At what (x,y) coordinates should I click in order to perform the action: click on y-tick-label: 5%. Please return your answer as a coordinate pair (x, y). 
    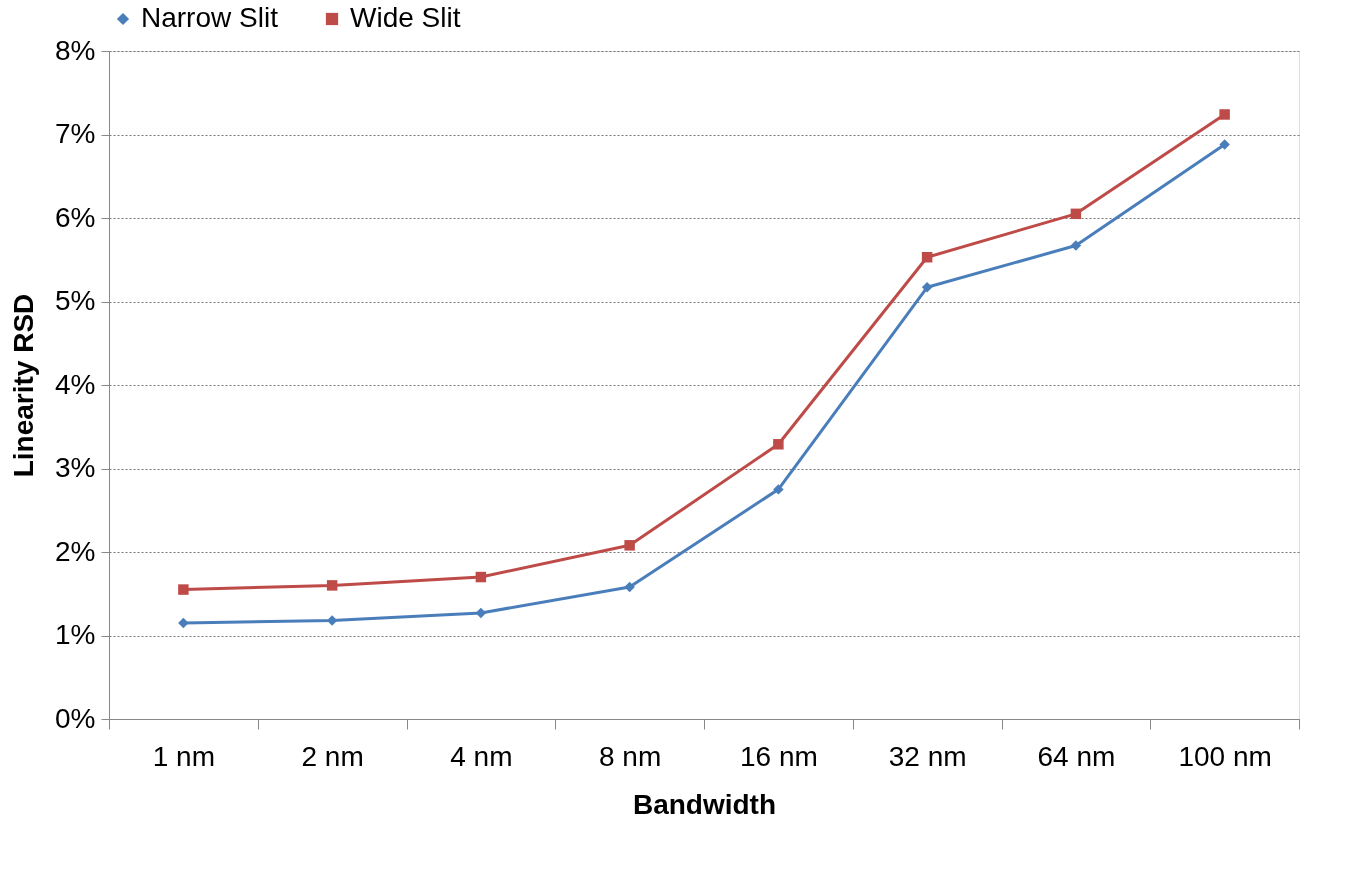
    Looking at the image, I should click on (75, 300).